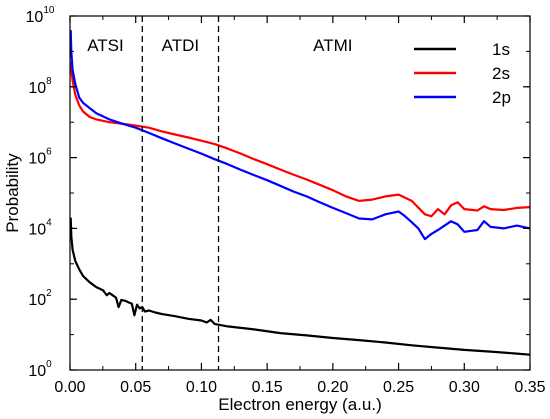 This screenshot has width=550, height=419. I want to click on x-tick-label: 0.25, so click(398, 387).